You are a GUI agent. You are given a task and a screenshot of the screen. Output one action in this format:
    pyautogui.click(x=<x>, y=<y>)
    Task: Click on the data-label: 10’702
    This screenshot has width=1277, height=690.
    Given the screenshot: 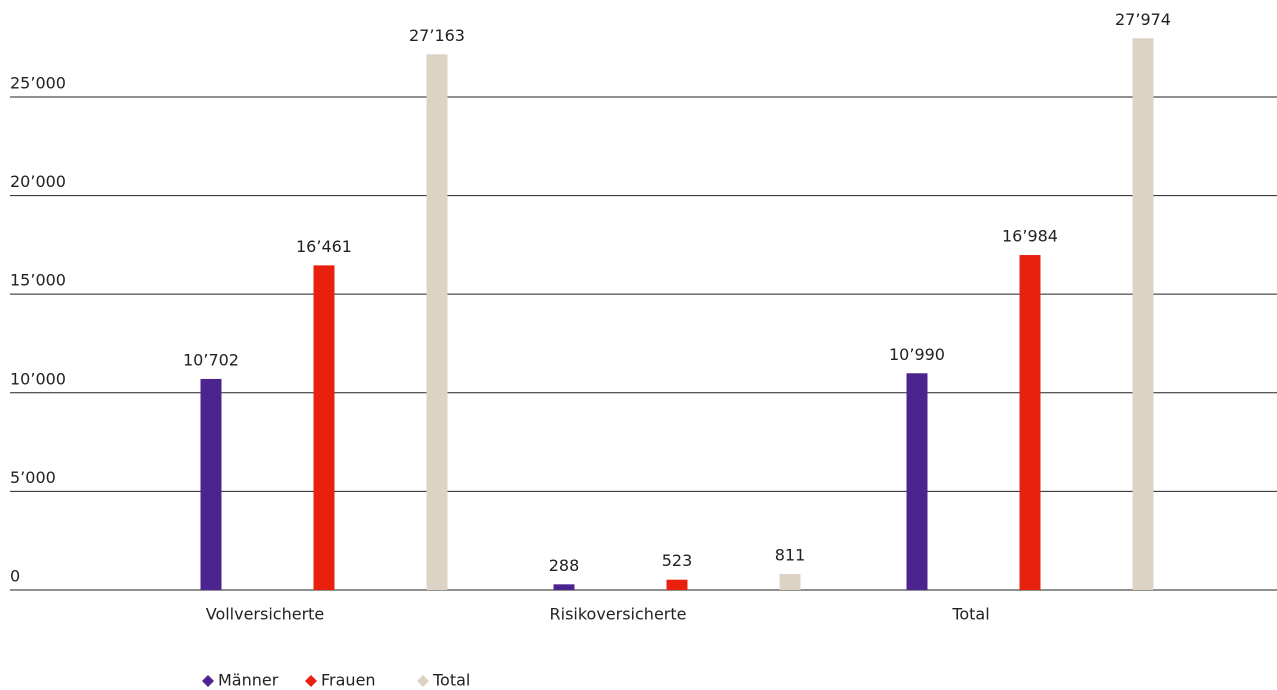 What is the action you would take?
    pyautogui.click(x=211, y=359)
    